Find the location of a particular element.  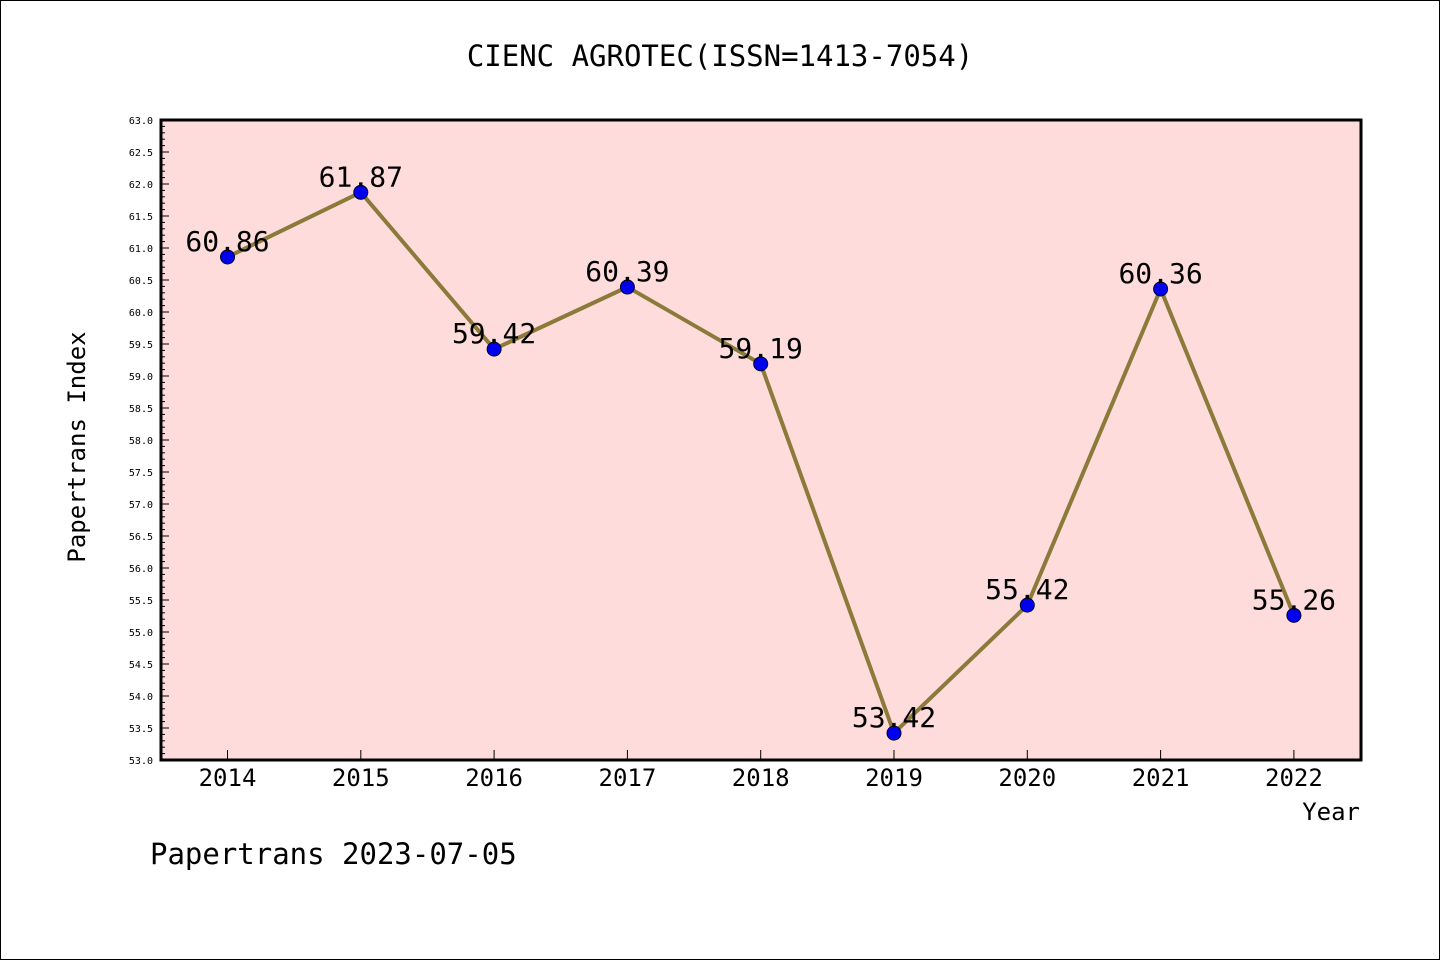

y-tick-label: 60.0 is located at coordinates (141, 313).